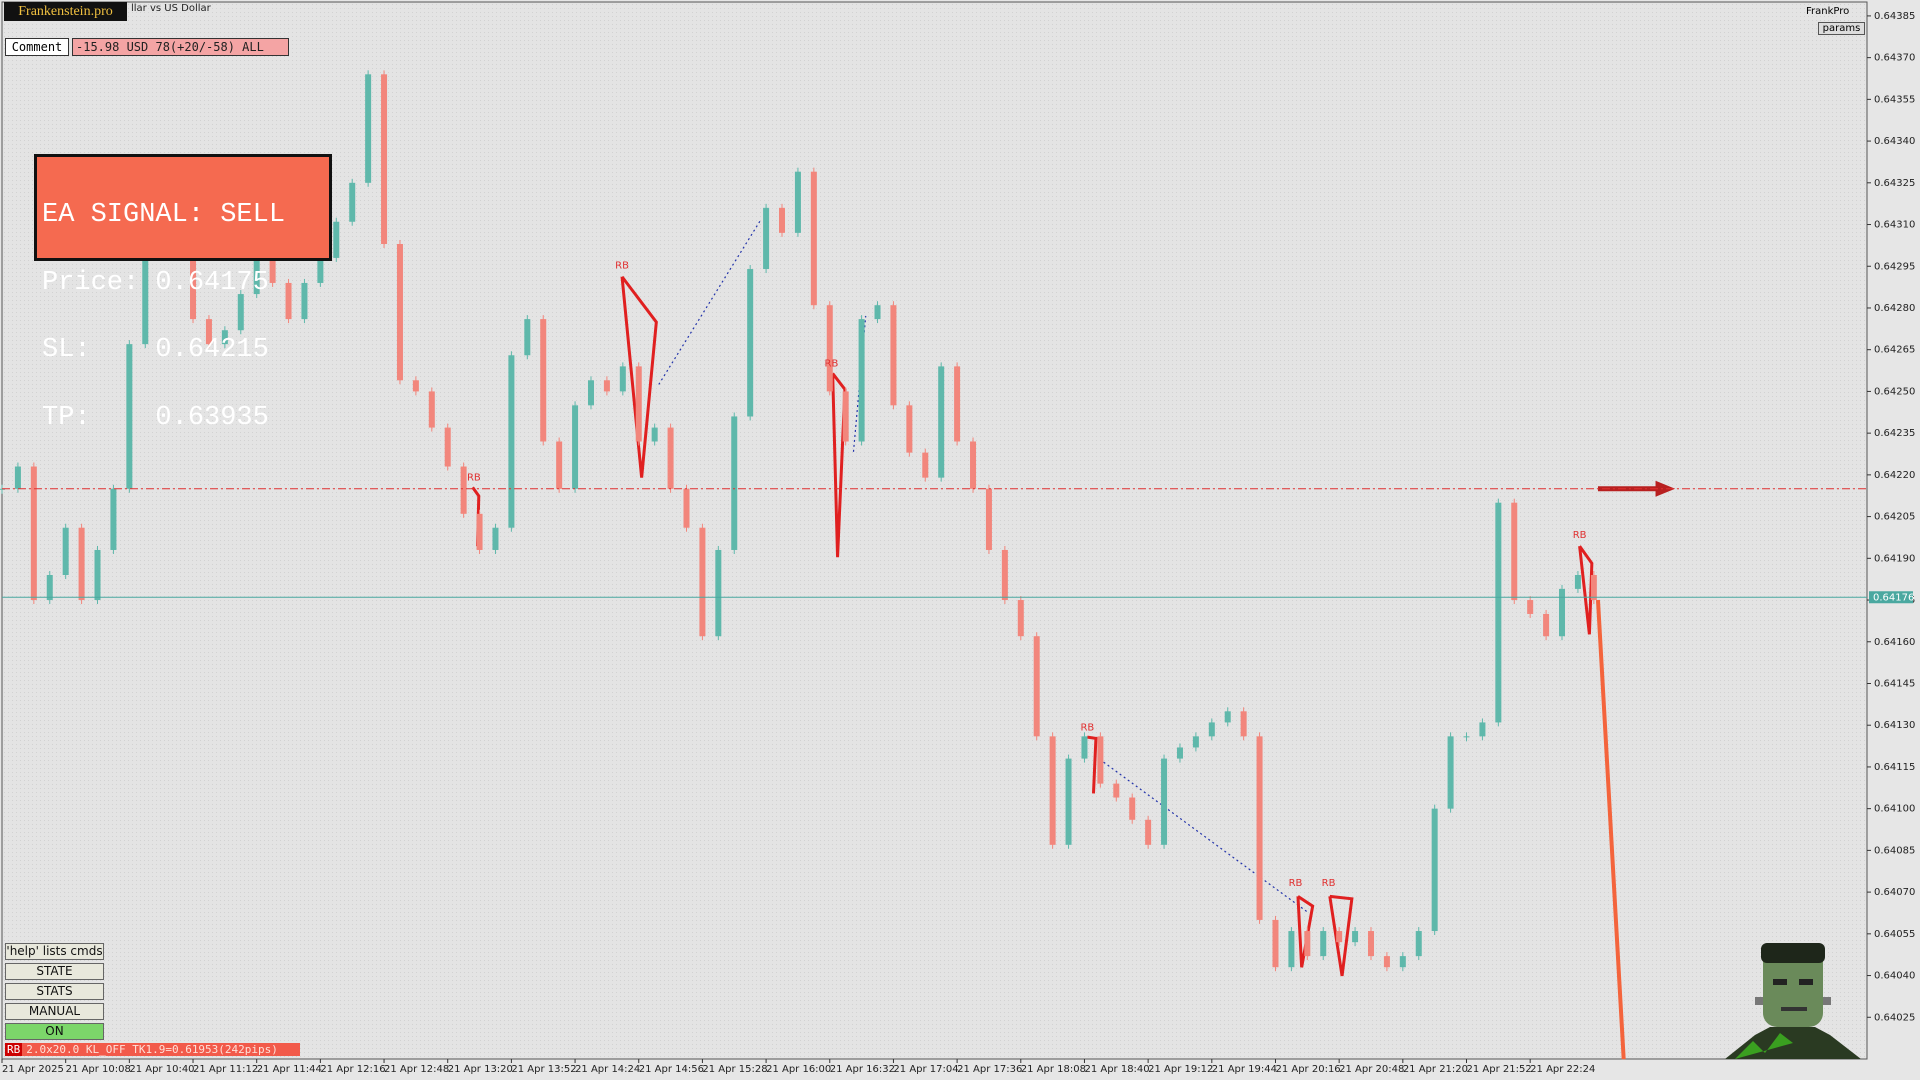  I want to click on x-tick-label: 21 Apr 12:16, so click(352, 1069).